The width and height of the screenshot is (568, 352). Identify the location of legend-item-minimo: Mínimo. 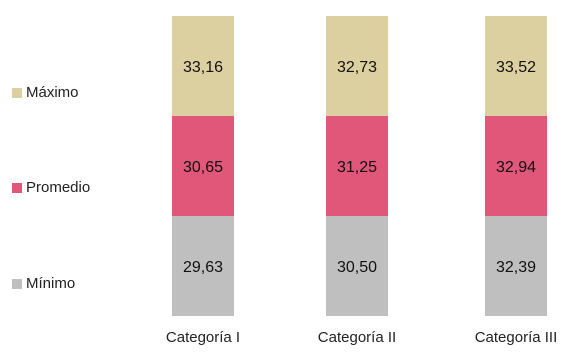
(43, 283).